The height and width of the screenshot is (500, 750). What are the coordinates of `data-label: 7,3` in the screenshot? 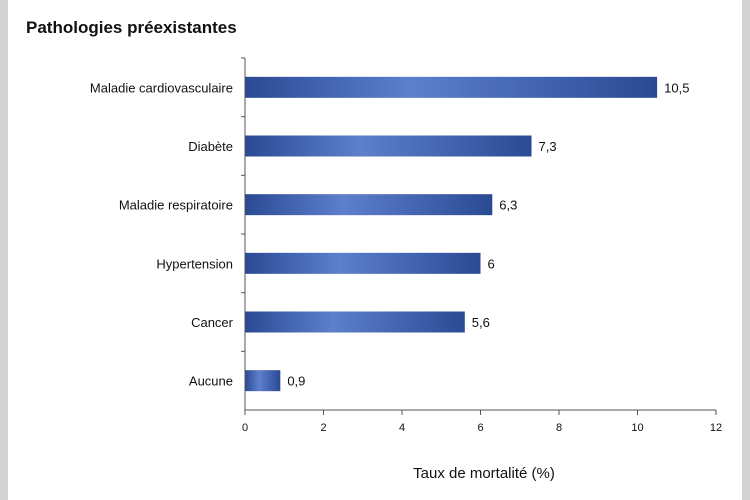 It's located at (548, 146).